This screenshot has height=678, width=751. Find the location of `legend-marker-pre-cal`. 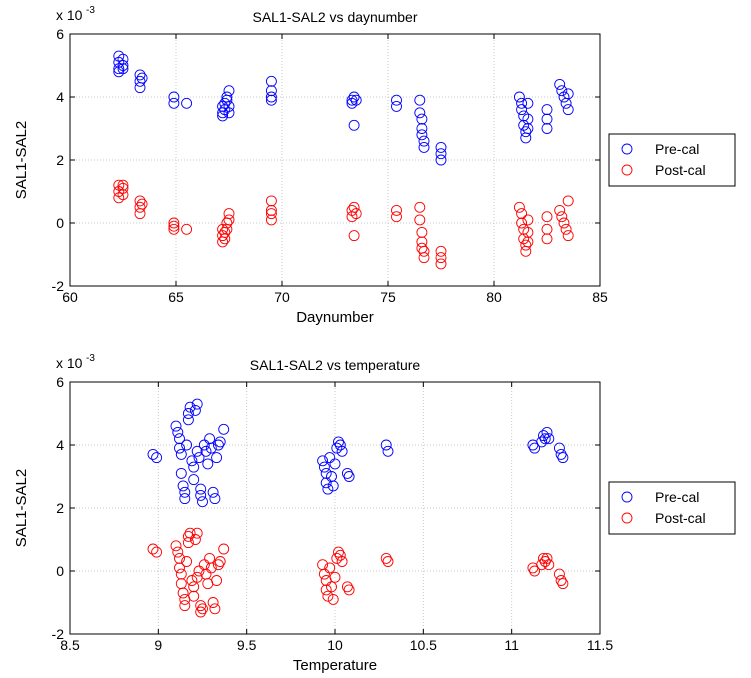

legend-marker-pre-cal is located at coordinates (627, 497).